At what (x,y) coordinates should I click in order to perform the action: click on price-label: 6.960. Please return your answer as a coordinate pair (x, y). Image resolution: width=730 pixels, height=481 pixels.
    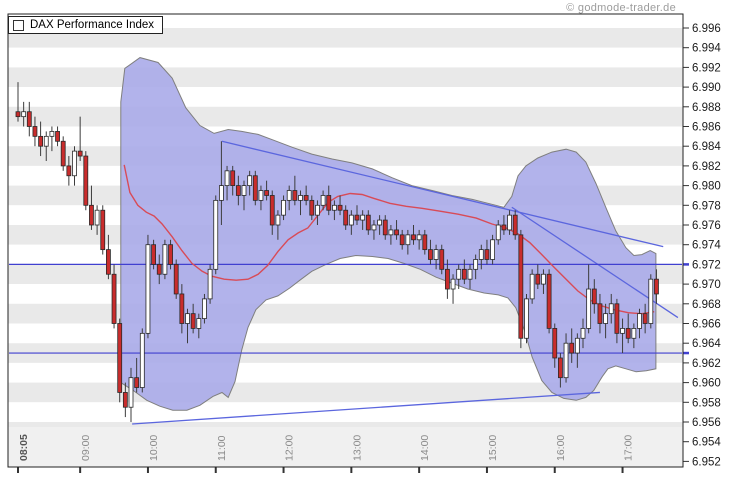
    Looking at the image, I should click on (706, 384).